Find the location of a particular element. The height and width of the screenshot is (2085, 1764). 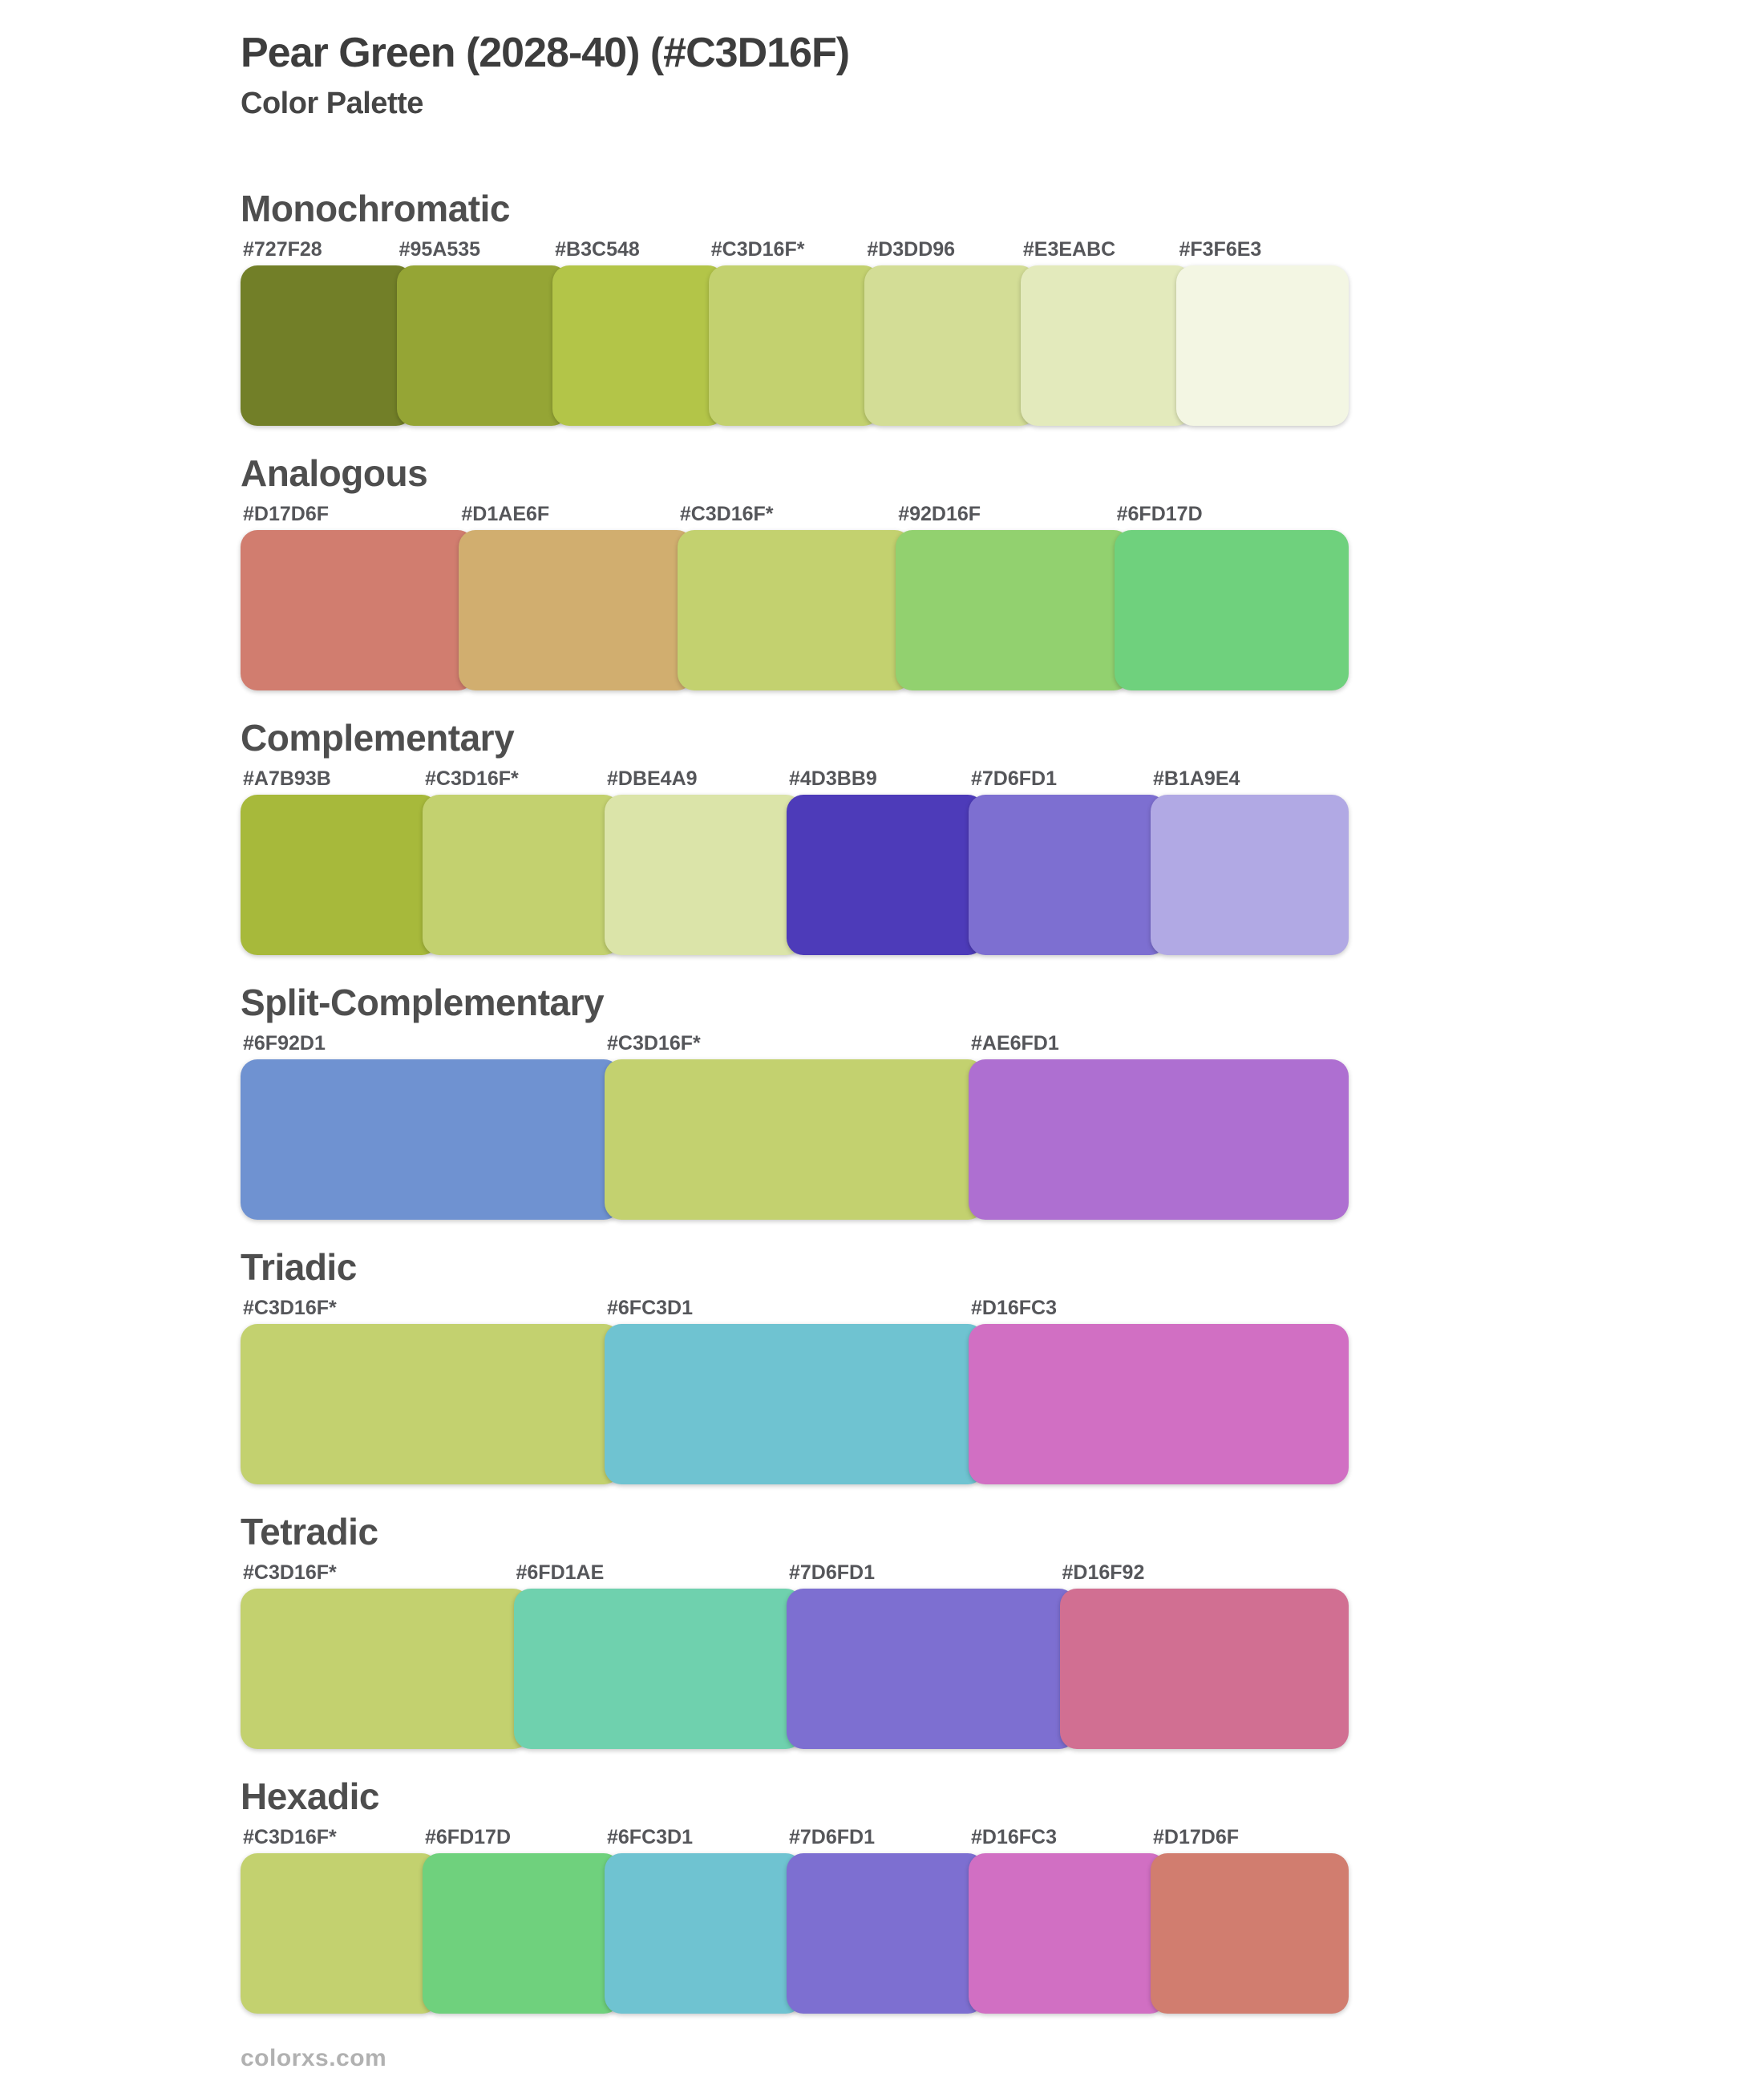

section-title: Analogous is located at coordinates (334, 473).